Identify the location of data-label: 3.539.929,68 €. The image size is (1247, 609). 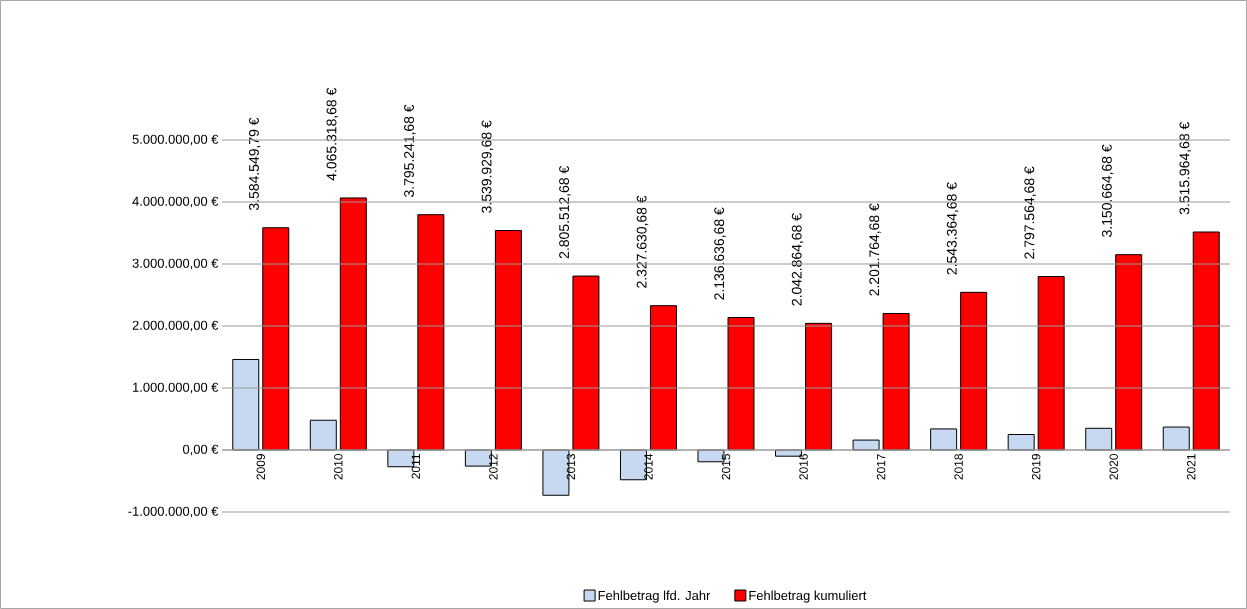
(487, 166).